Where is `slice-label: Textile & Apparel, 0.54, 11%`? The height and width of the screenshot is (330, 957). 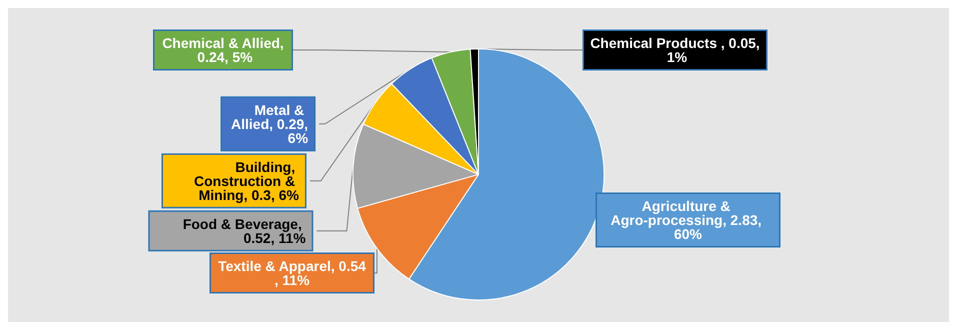
slice-label: Textile & Apparel, 0.54, 11% is located at coordinates (292, 273).